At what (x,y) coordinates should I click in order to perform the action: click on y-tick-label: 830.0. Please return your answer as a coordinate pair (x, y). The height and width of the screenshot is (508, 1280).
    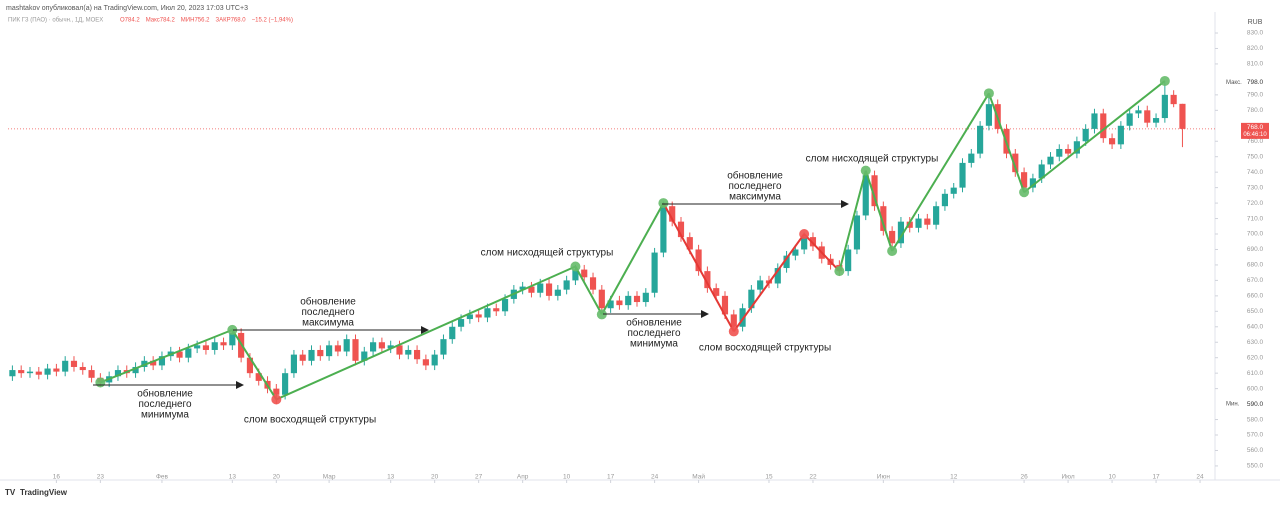
    Looking at the image, I should click on (1255, 33).